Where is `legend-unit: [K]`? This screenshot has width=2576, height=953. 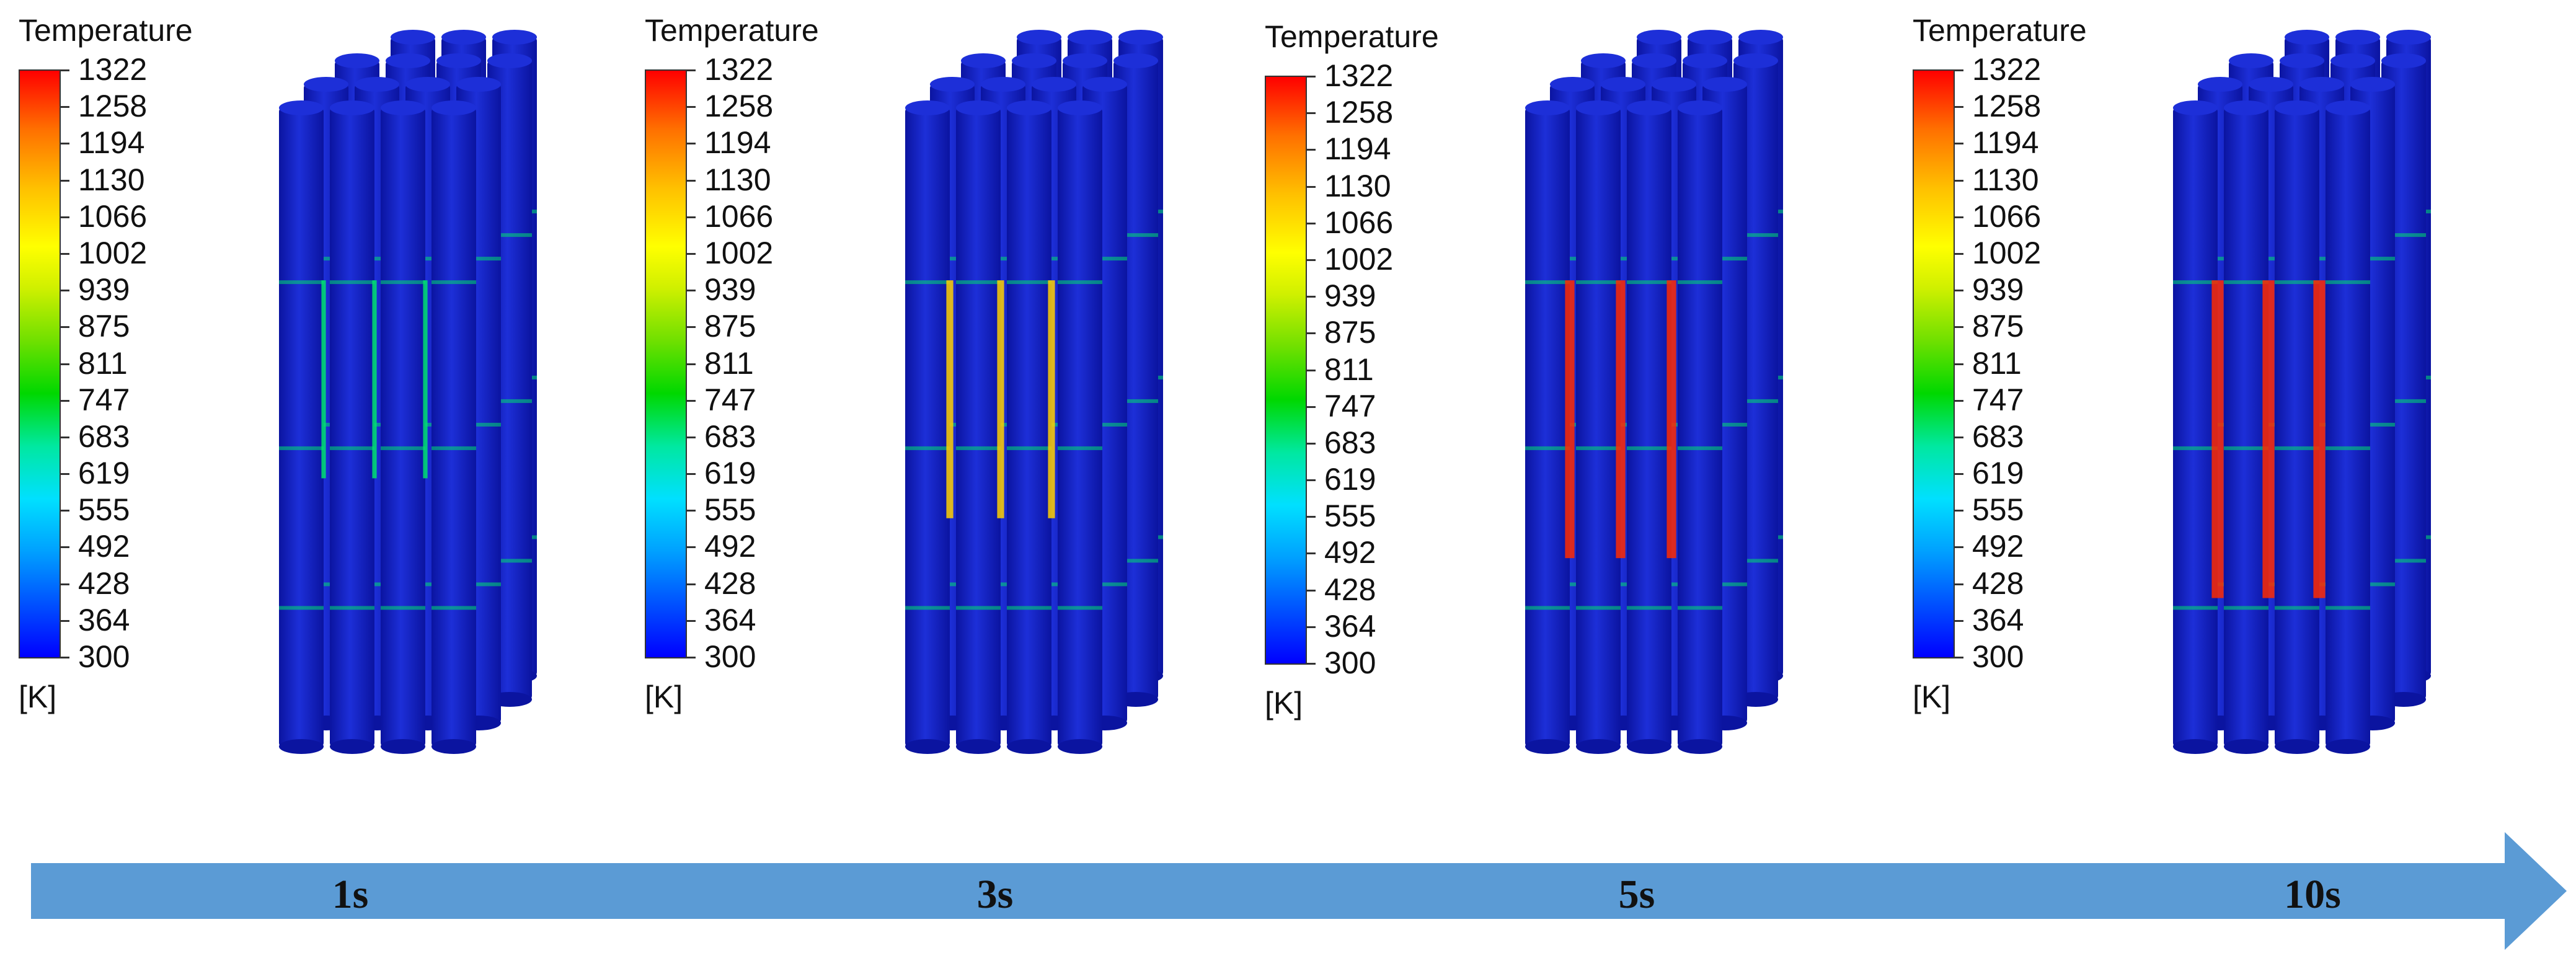
legend-unit: [K] is located at coordinates (1932, 697).